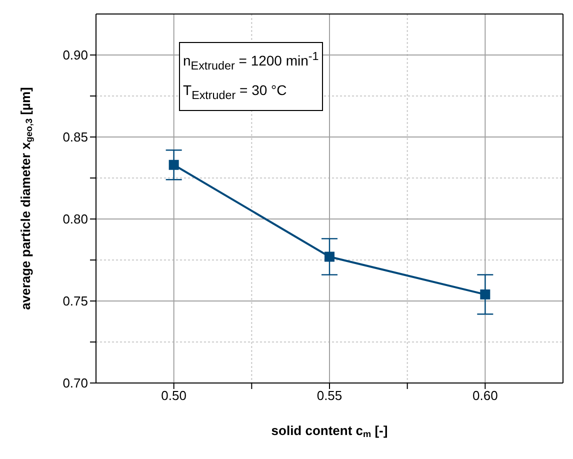  What do you see at coordinates (329, 431) in the screenshot?
I see `x-axis-title: solid content c$_{m}$ [-]` at bounding box center [329, 431].